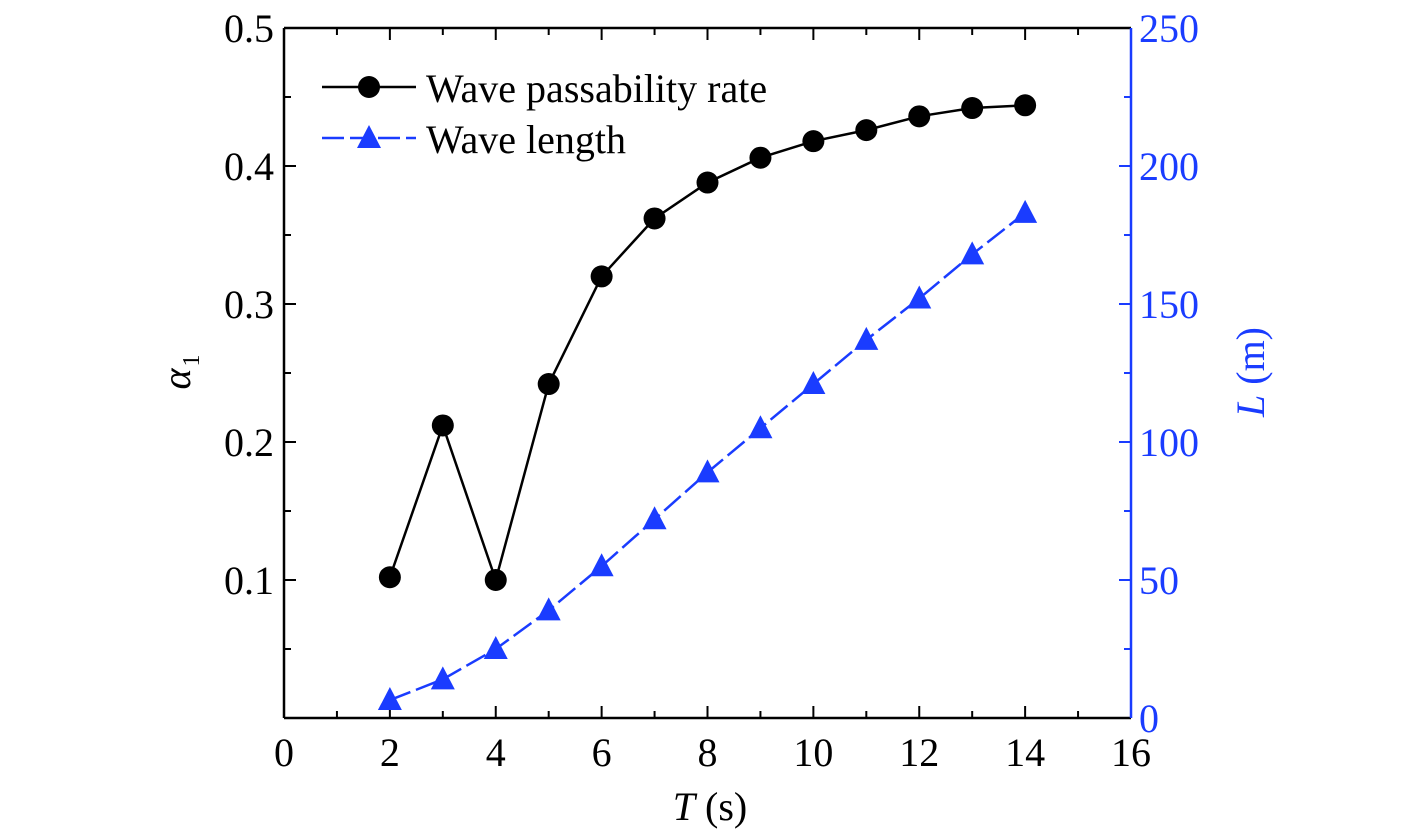  What do you see at coordinates (249, 28) in the screenshot?
I see `y-left-tick-label: 0.5` at bounding box center [249, 28].